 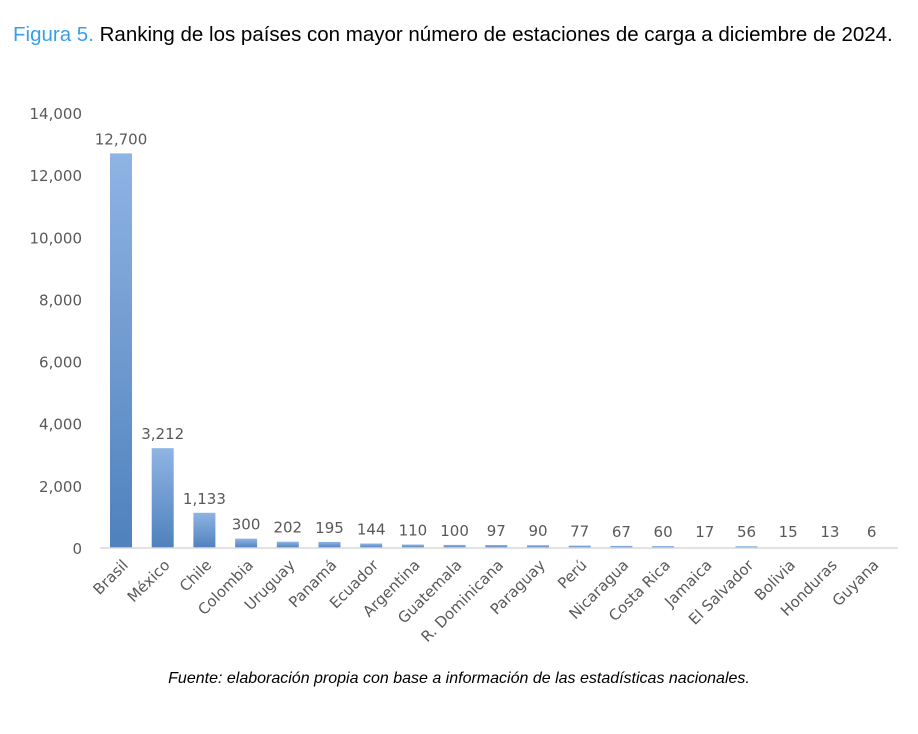 I want to click on data-label: 97, so click(x=496, y=531).